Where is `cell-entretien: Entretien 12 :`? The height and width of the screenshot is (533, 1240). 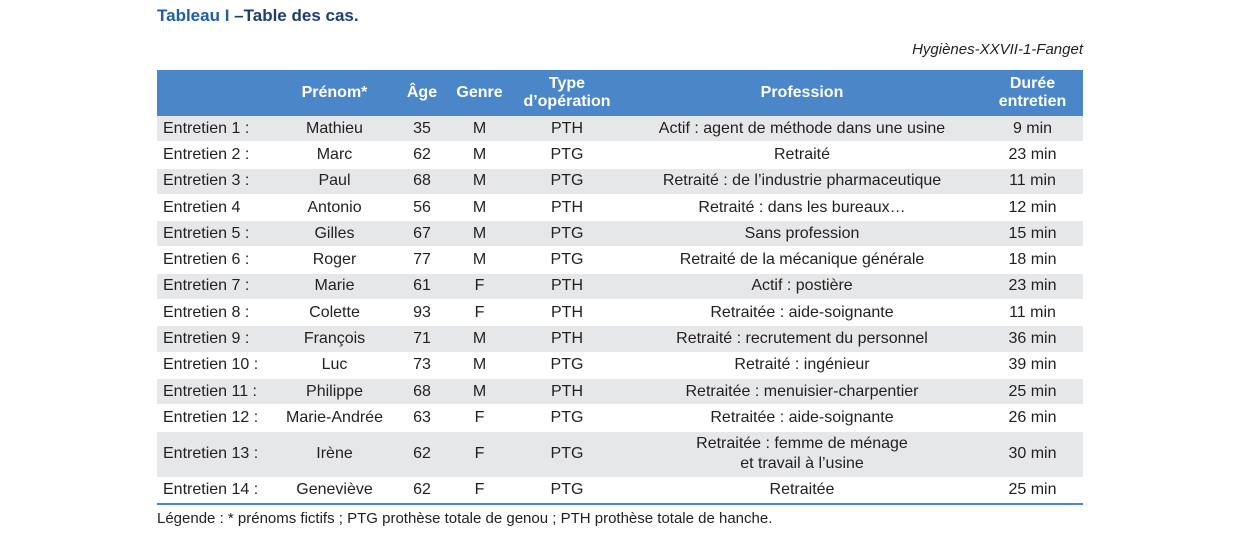
cell-entretien: Entretien 12 : is located at coordinates (214, 418).